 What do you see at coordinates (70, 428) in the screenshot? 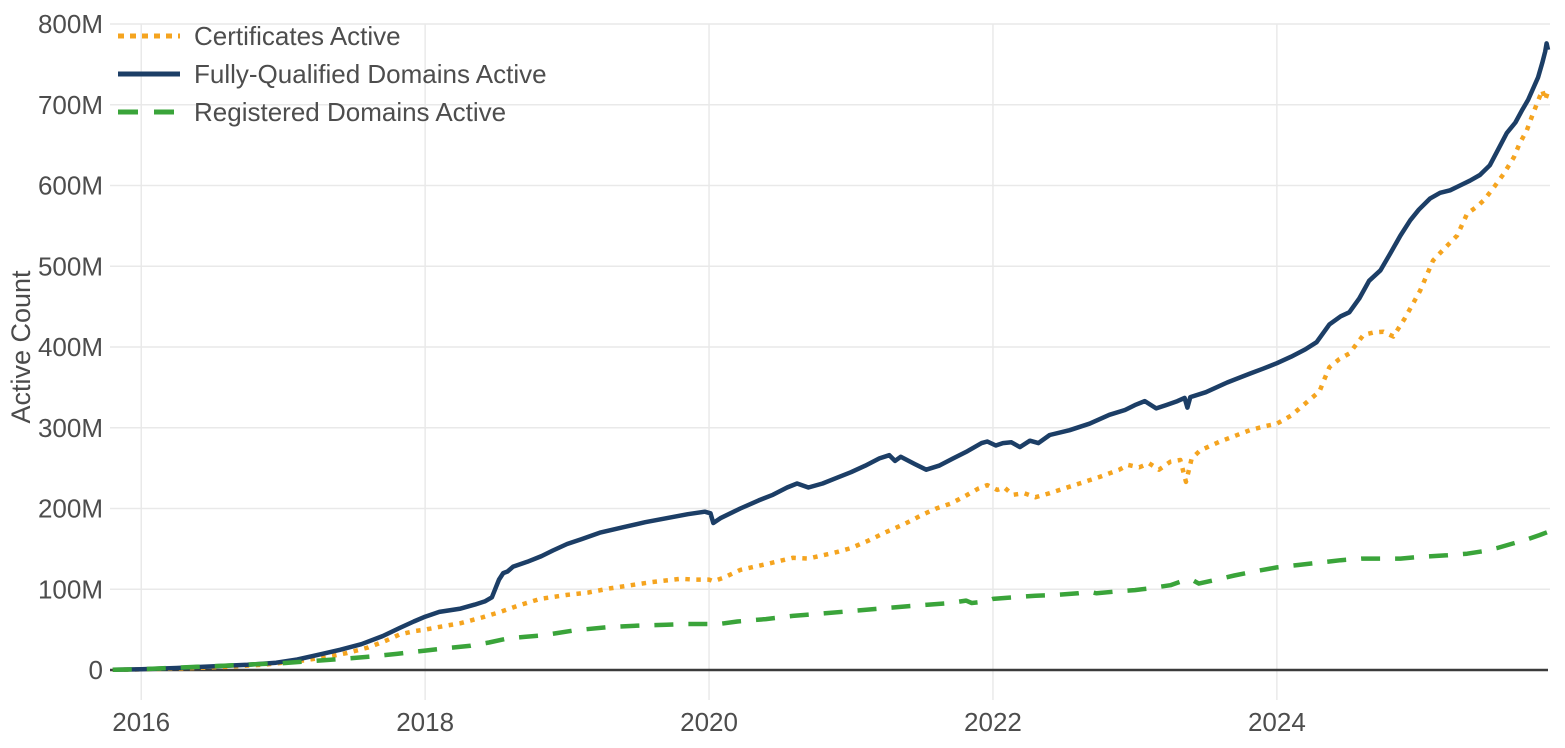
I see `y-tick-label: 300M` at bounding box center [70, 428].